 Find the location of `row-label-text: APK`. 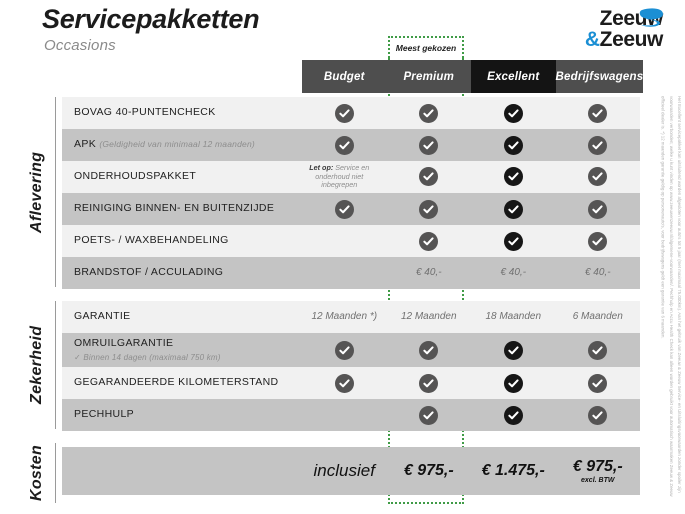

row-label-text: APK is located at coordinates (85, 144).